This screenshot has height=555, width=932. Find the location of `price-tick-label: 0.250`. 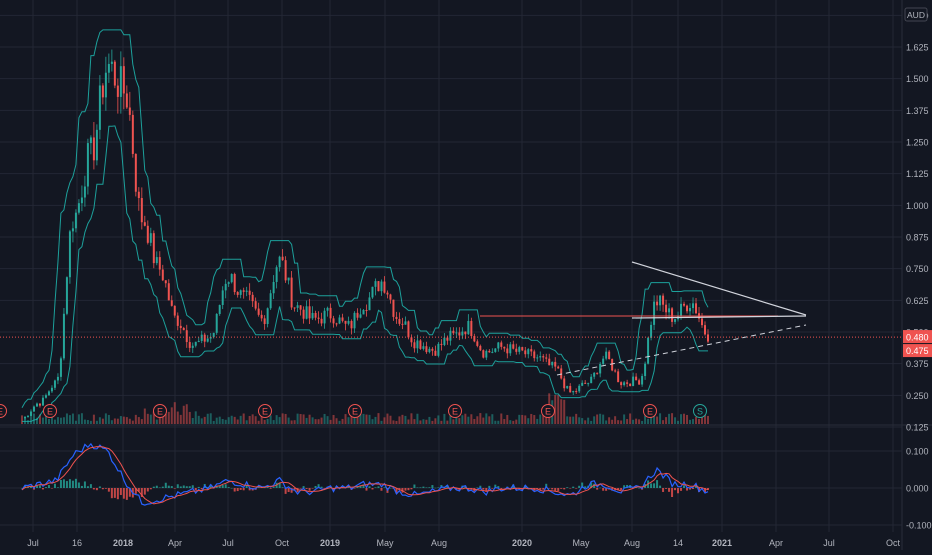

price-tick-label: 0.250 is located at coordinates (917, 396).